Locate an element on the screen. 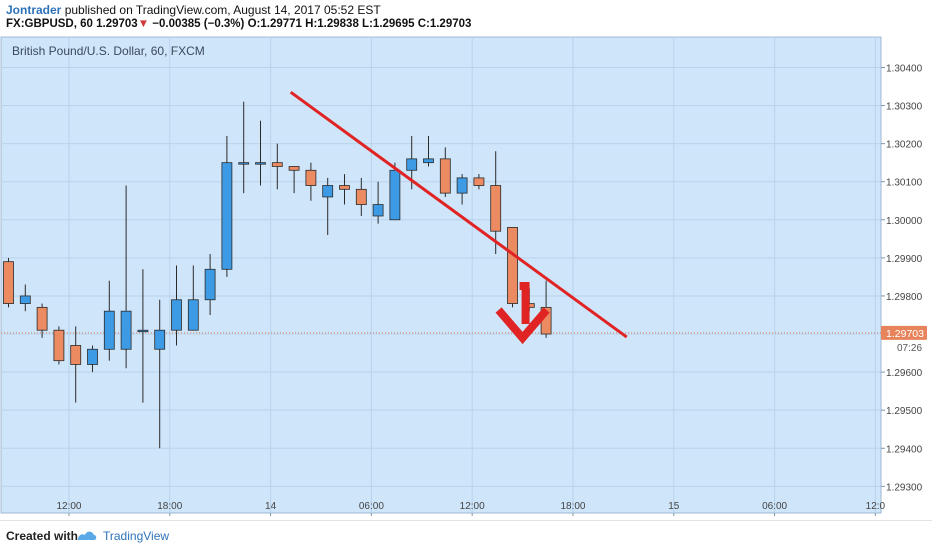  x-tick-label: 12:0 is located at coordinates (876, 506).